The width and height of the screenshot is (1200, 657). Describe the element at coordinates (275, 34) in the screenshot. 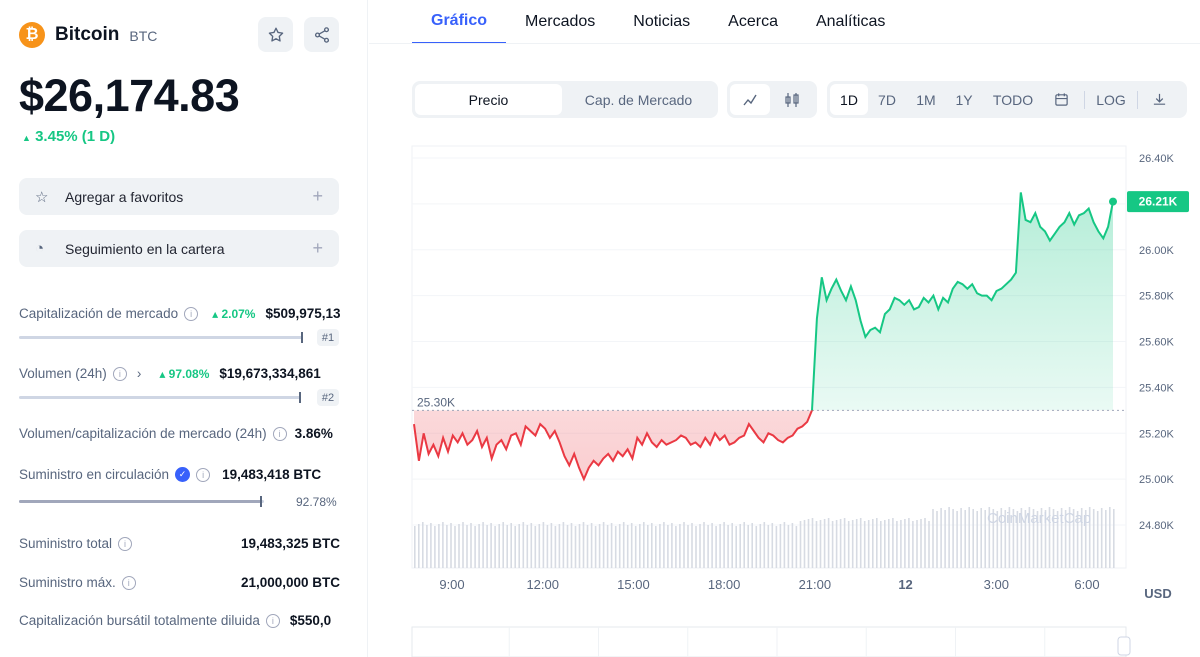

I see `watchlist-star-button` at that location.